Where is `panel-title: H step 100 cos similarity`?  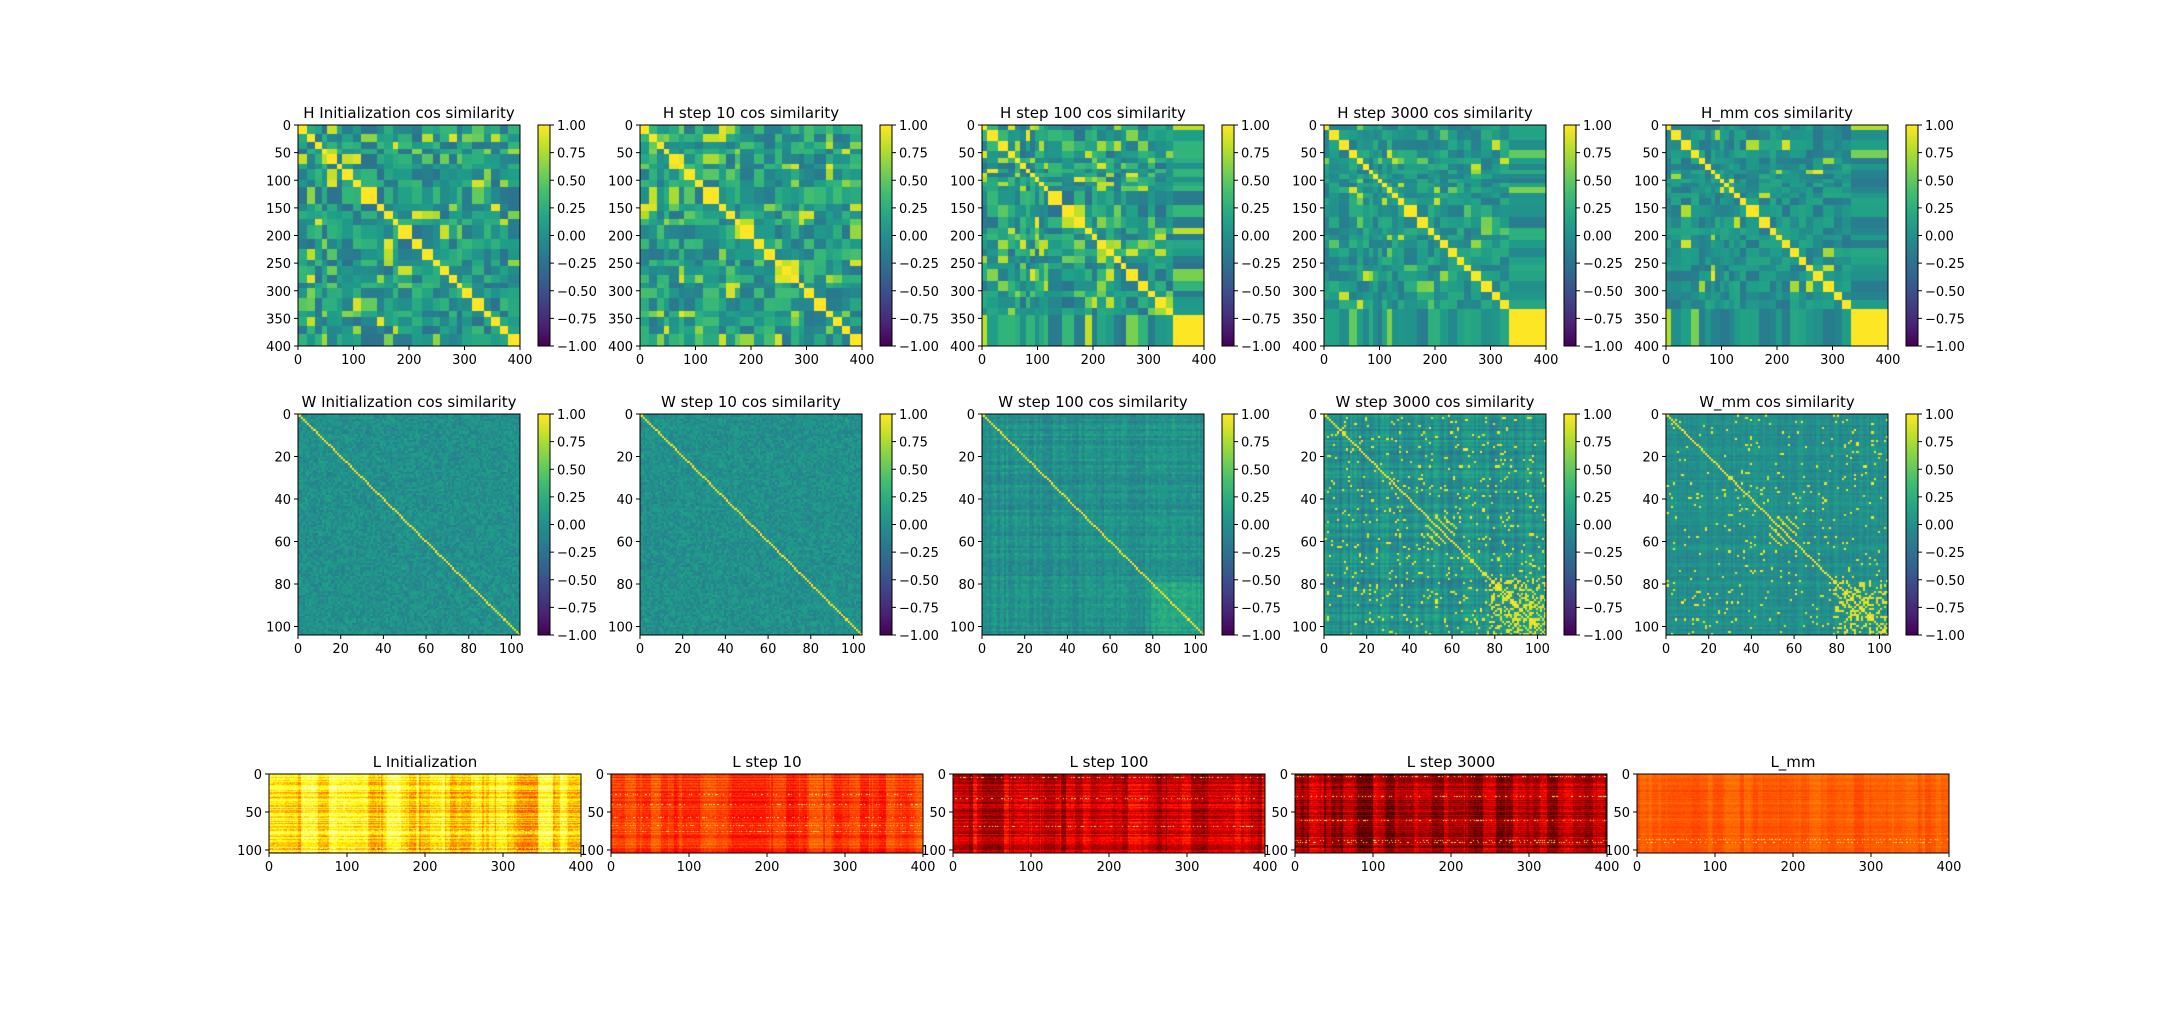 panel-title: H step 100 cos similarity is located at coordinates (1093, 113).